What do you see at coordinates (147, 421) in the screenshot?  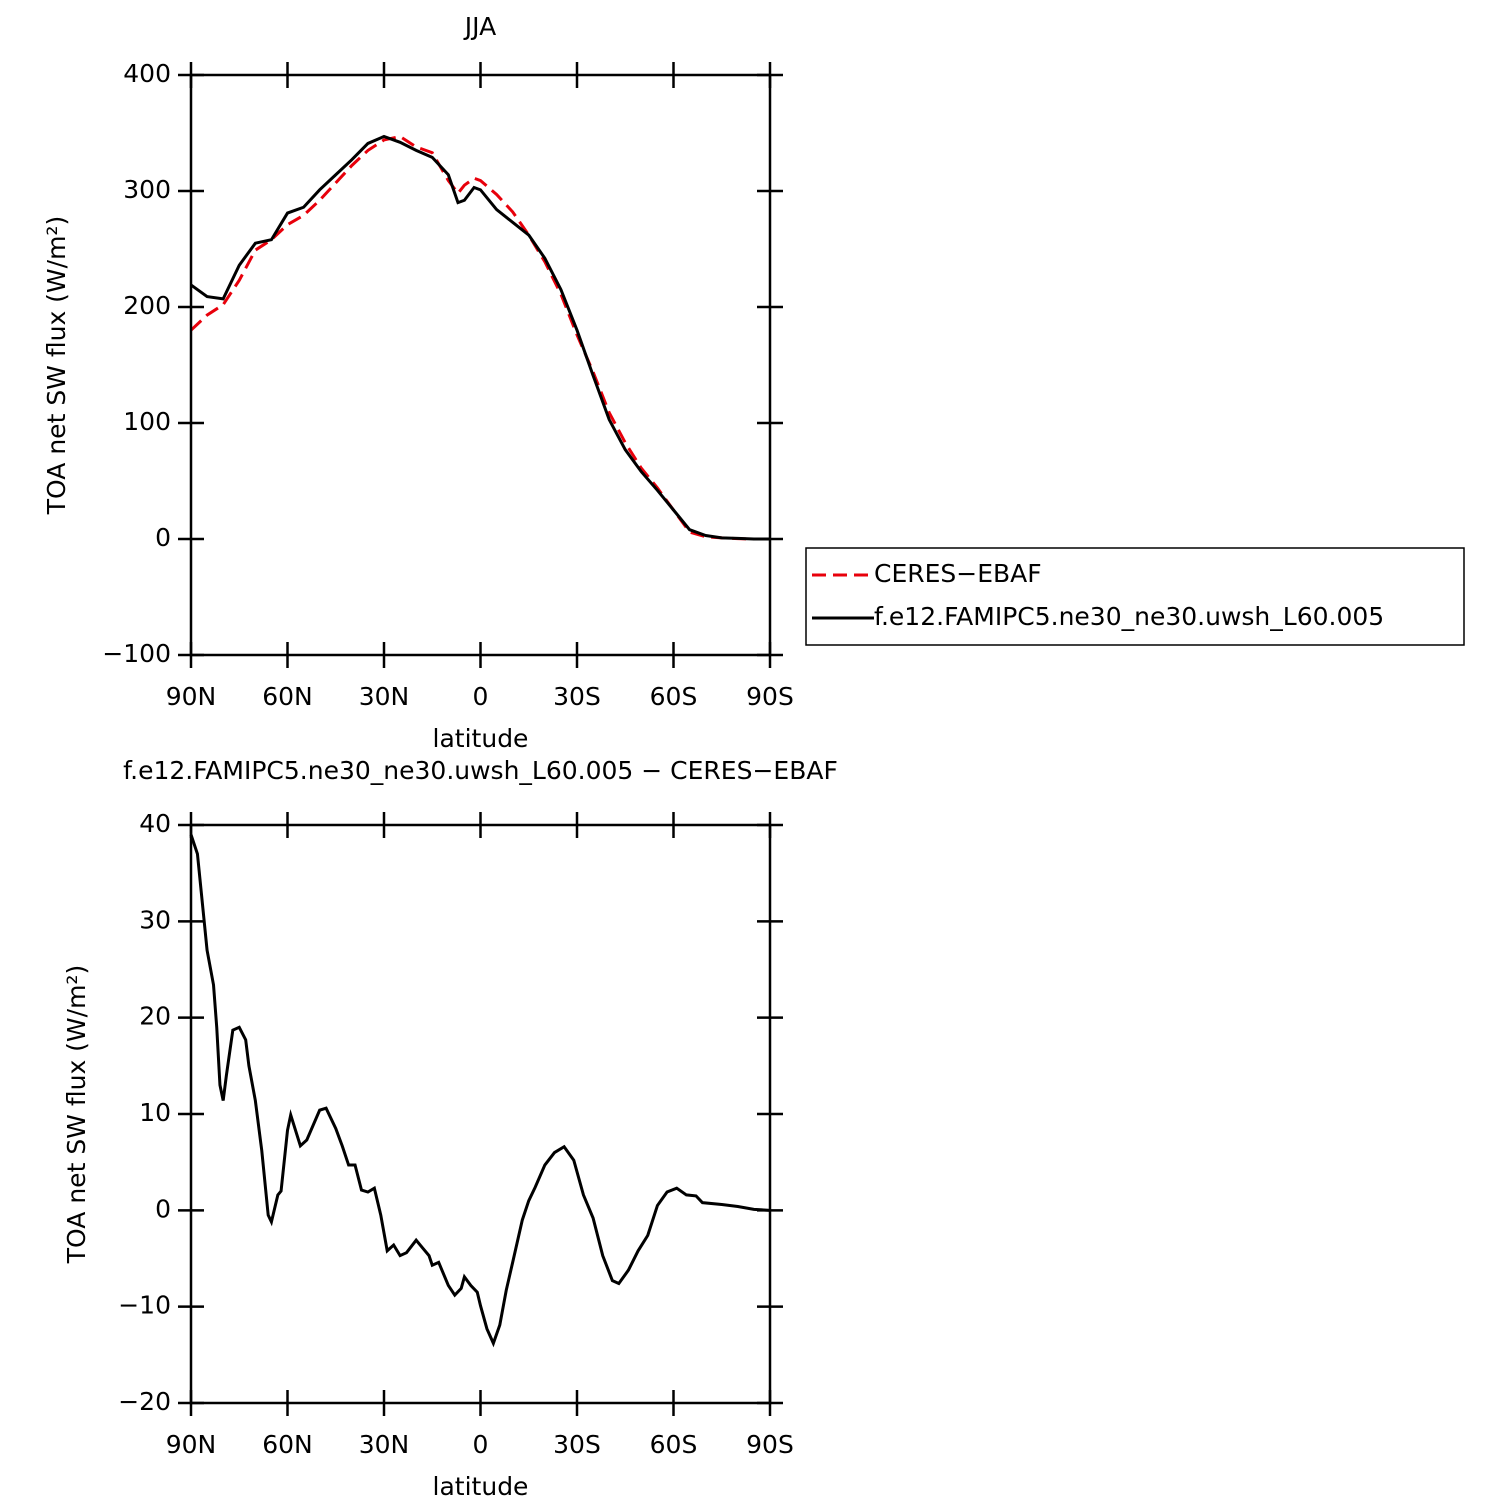 I see `y-tick-label: 100` at bounding box center [147, 421].